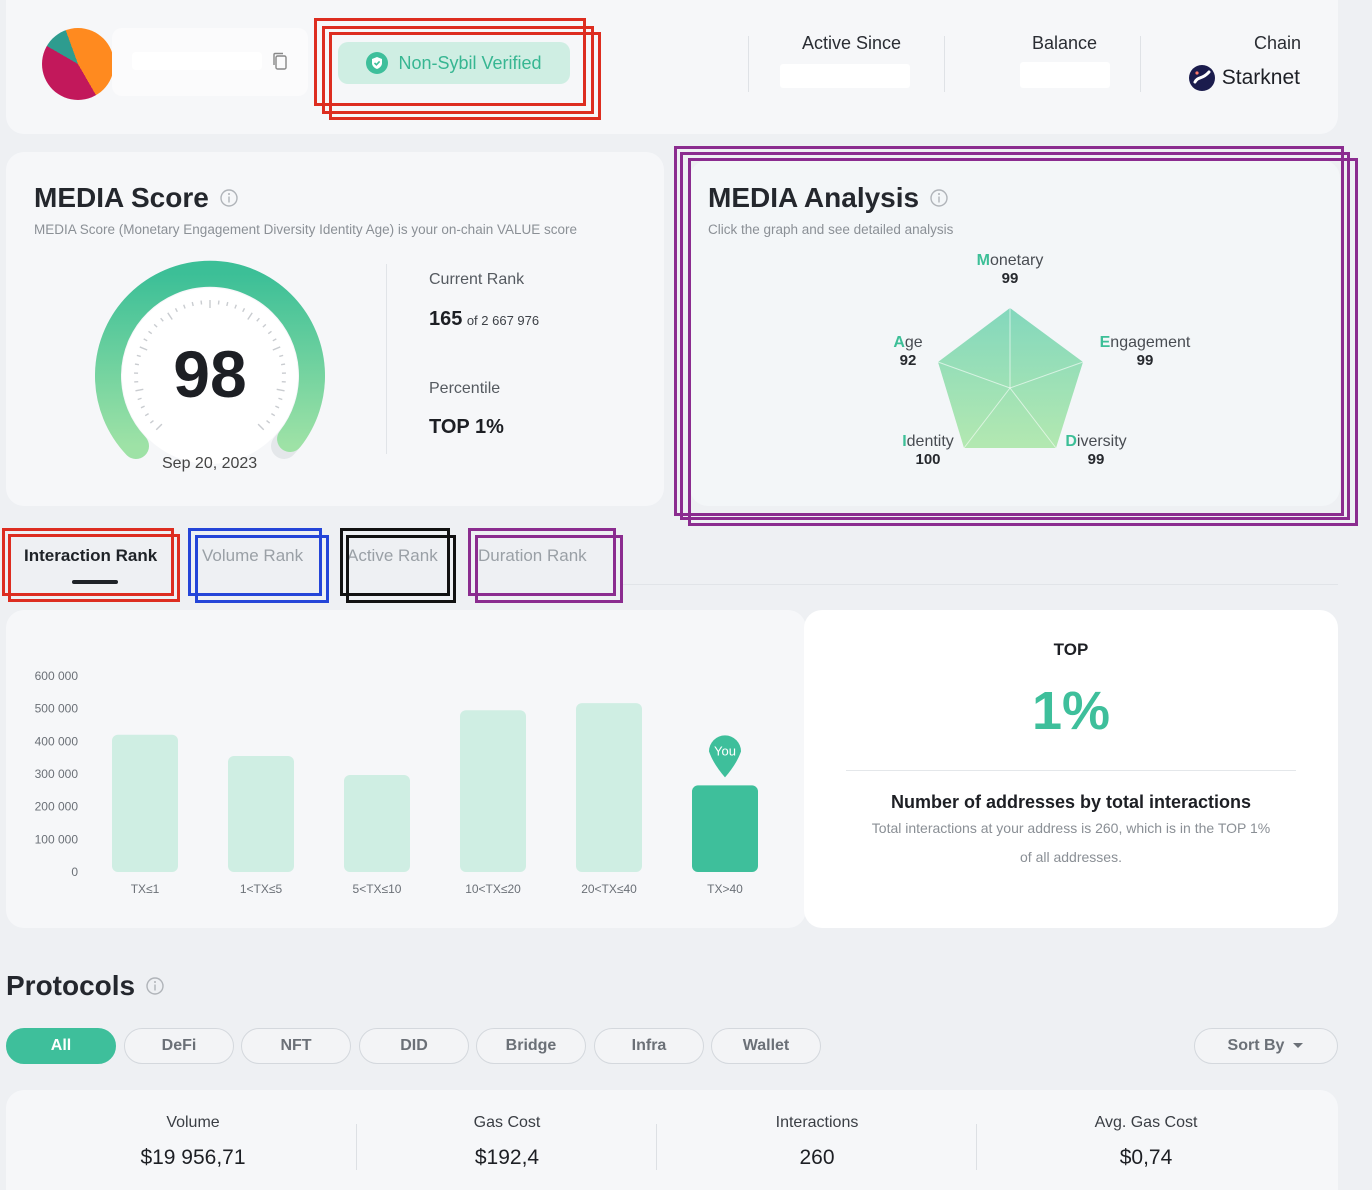 This screenshot has width=1372, height=1190. What do you see at coordinates (1010, 378) in the screenshot?
I see `radar-spokes` at bounding box center [1010, 378].